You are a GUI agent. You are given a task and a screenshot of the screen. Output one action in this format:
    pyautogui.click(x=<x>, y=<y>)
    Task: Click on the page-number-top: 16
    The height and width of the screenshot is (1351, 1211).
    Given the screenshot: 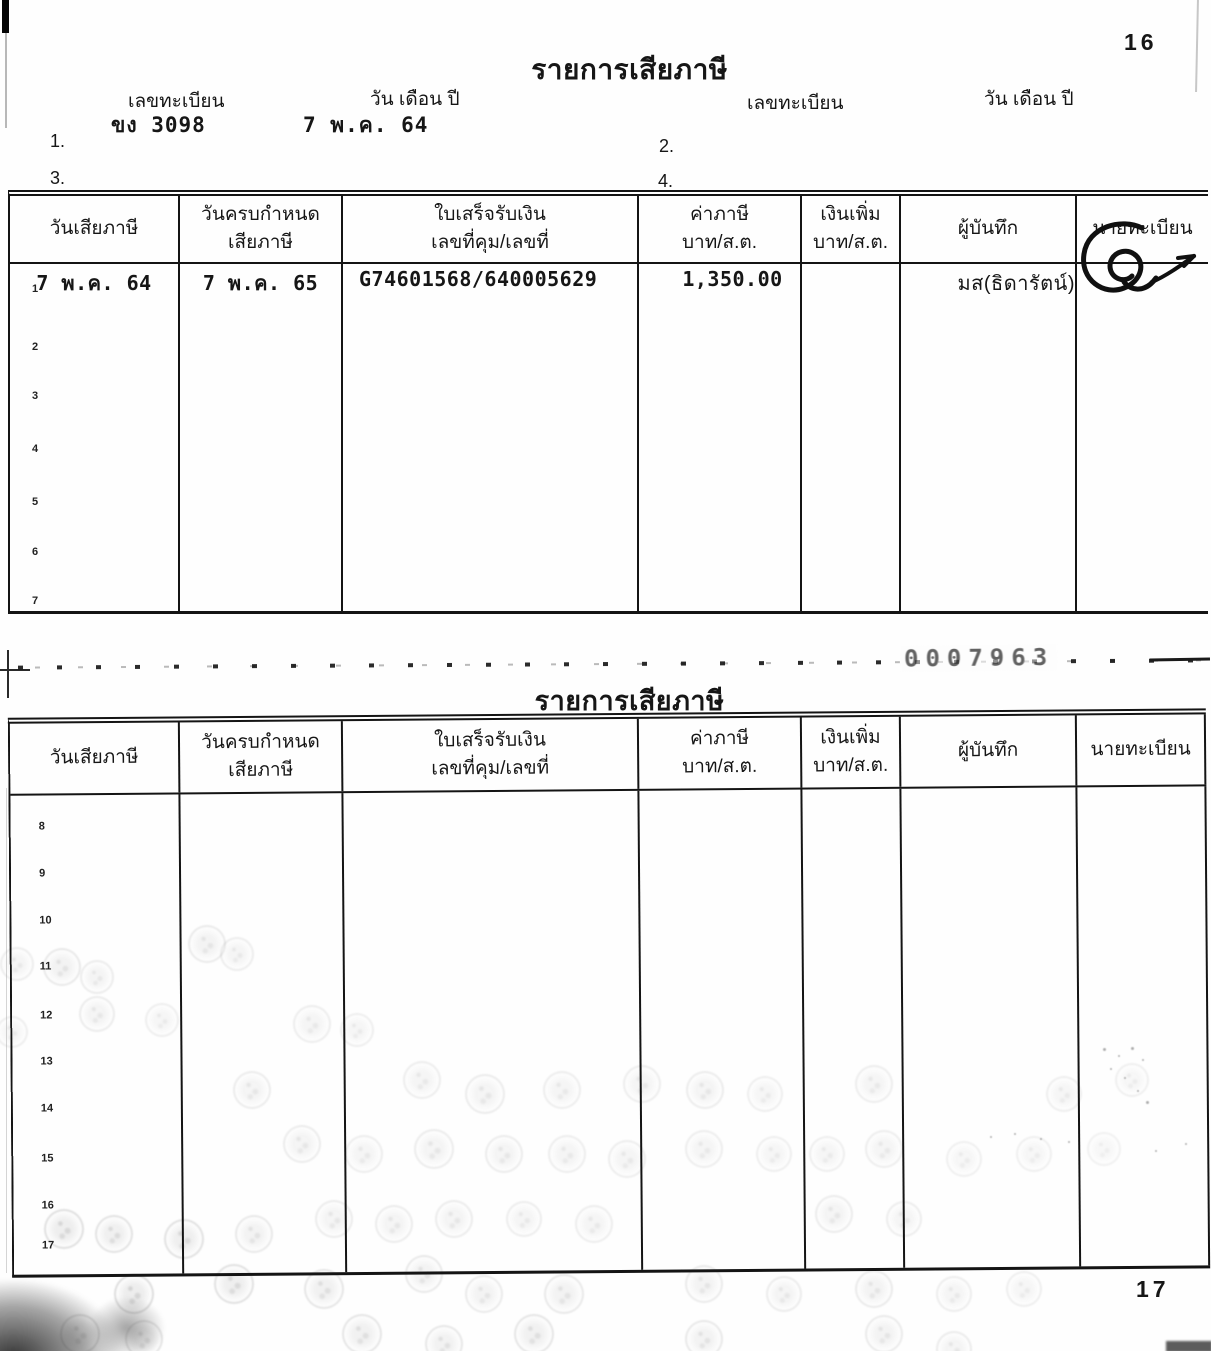 What is the action you would take?
    pyautogui.click(x=1141, y=42)
    